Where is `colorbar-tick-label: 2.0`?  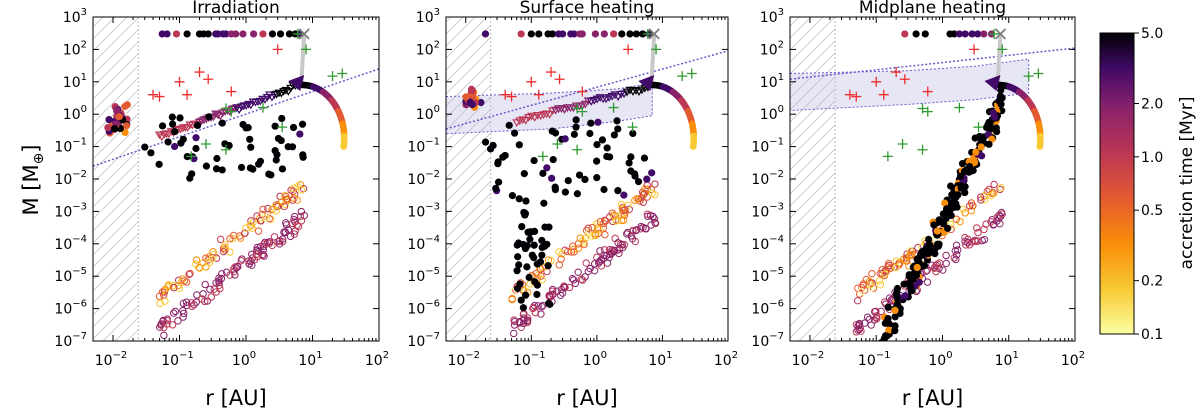
colorbar-tick-label: 2.0 is located at coordinates (1152, 105).